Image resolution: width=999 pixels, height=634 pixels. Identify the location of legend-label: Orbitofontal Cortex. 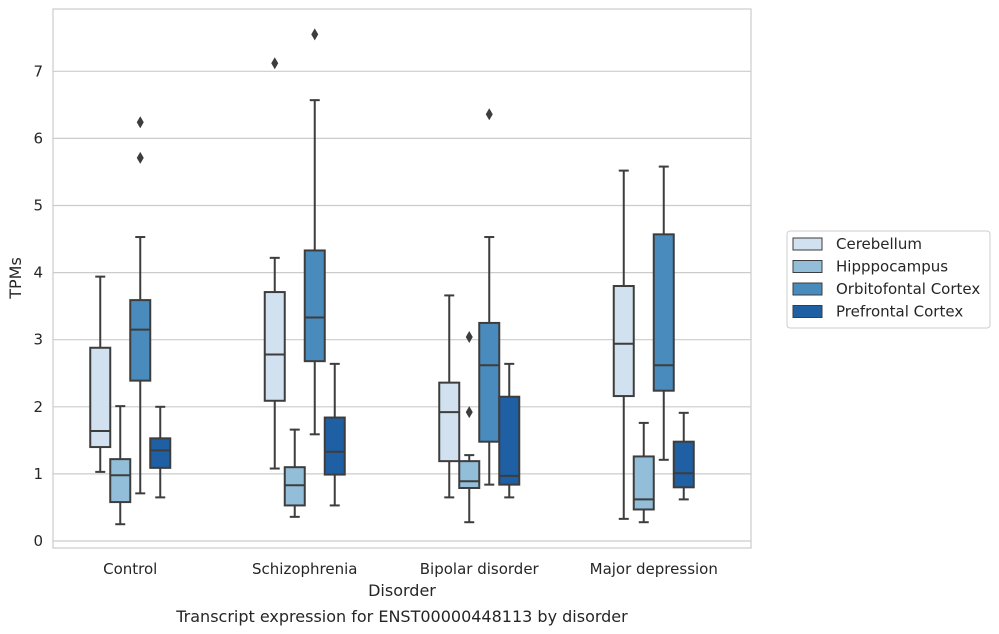
(908, 289).